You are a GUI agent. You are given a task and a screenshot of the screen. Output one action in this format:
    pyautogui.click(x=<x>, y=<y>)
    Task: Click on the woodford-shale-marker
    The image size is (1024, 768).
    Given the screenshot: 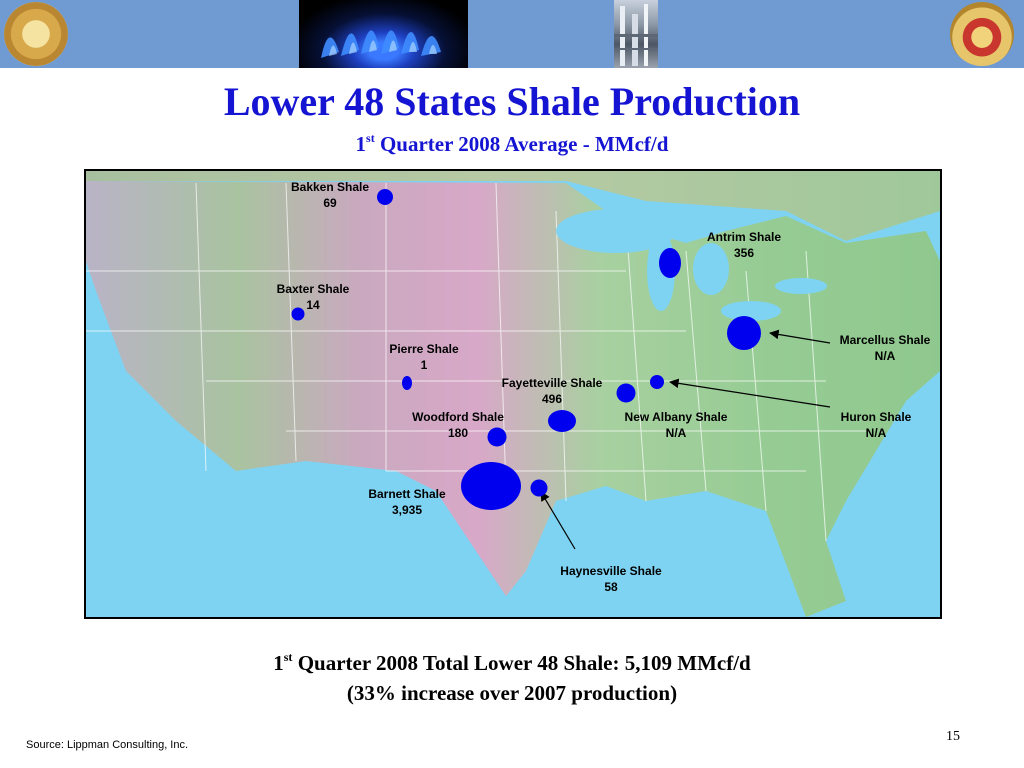 What is the action you would take?
    pyautogui.click(x=497, y=437)
    